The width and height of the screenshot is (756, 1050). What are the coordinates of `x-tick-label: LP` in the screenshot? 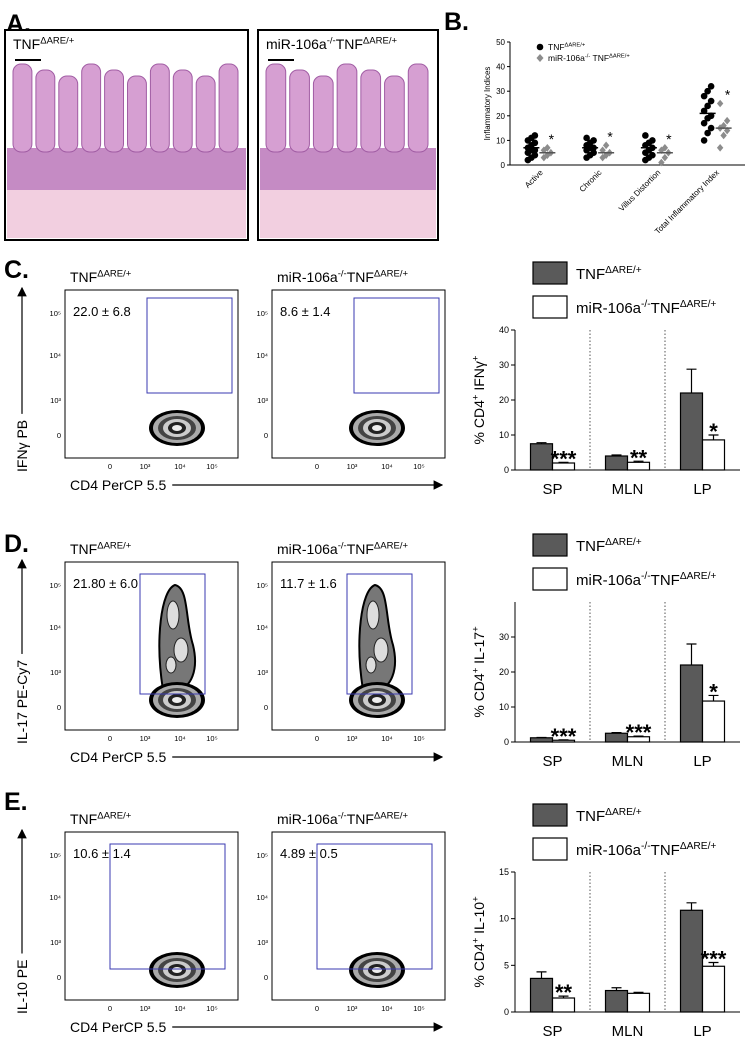 It's located at (702, 1031).